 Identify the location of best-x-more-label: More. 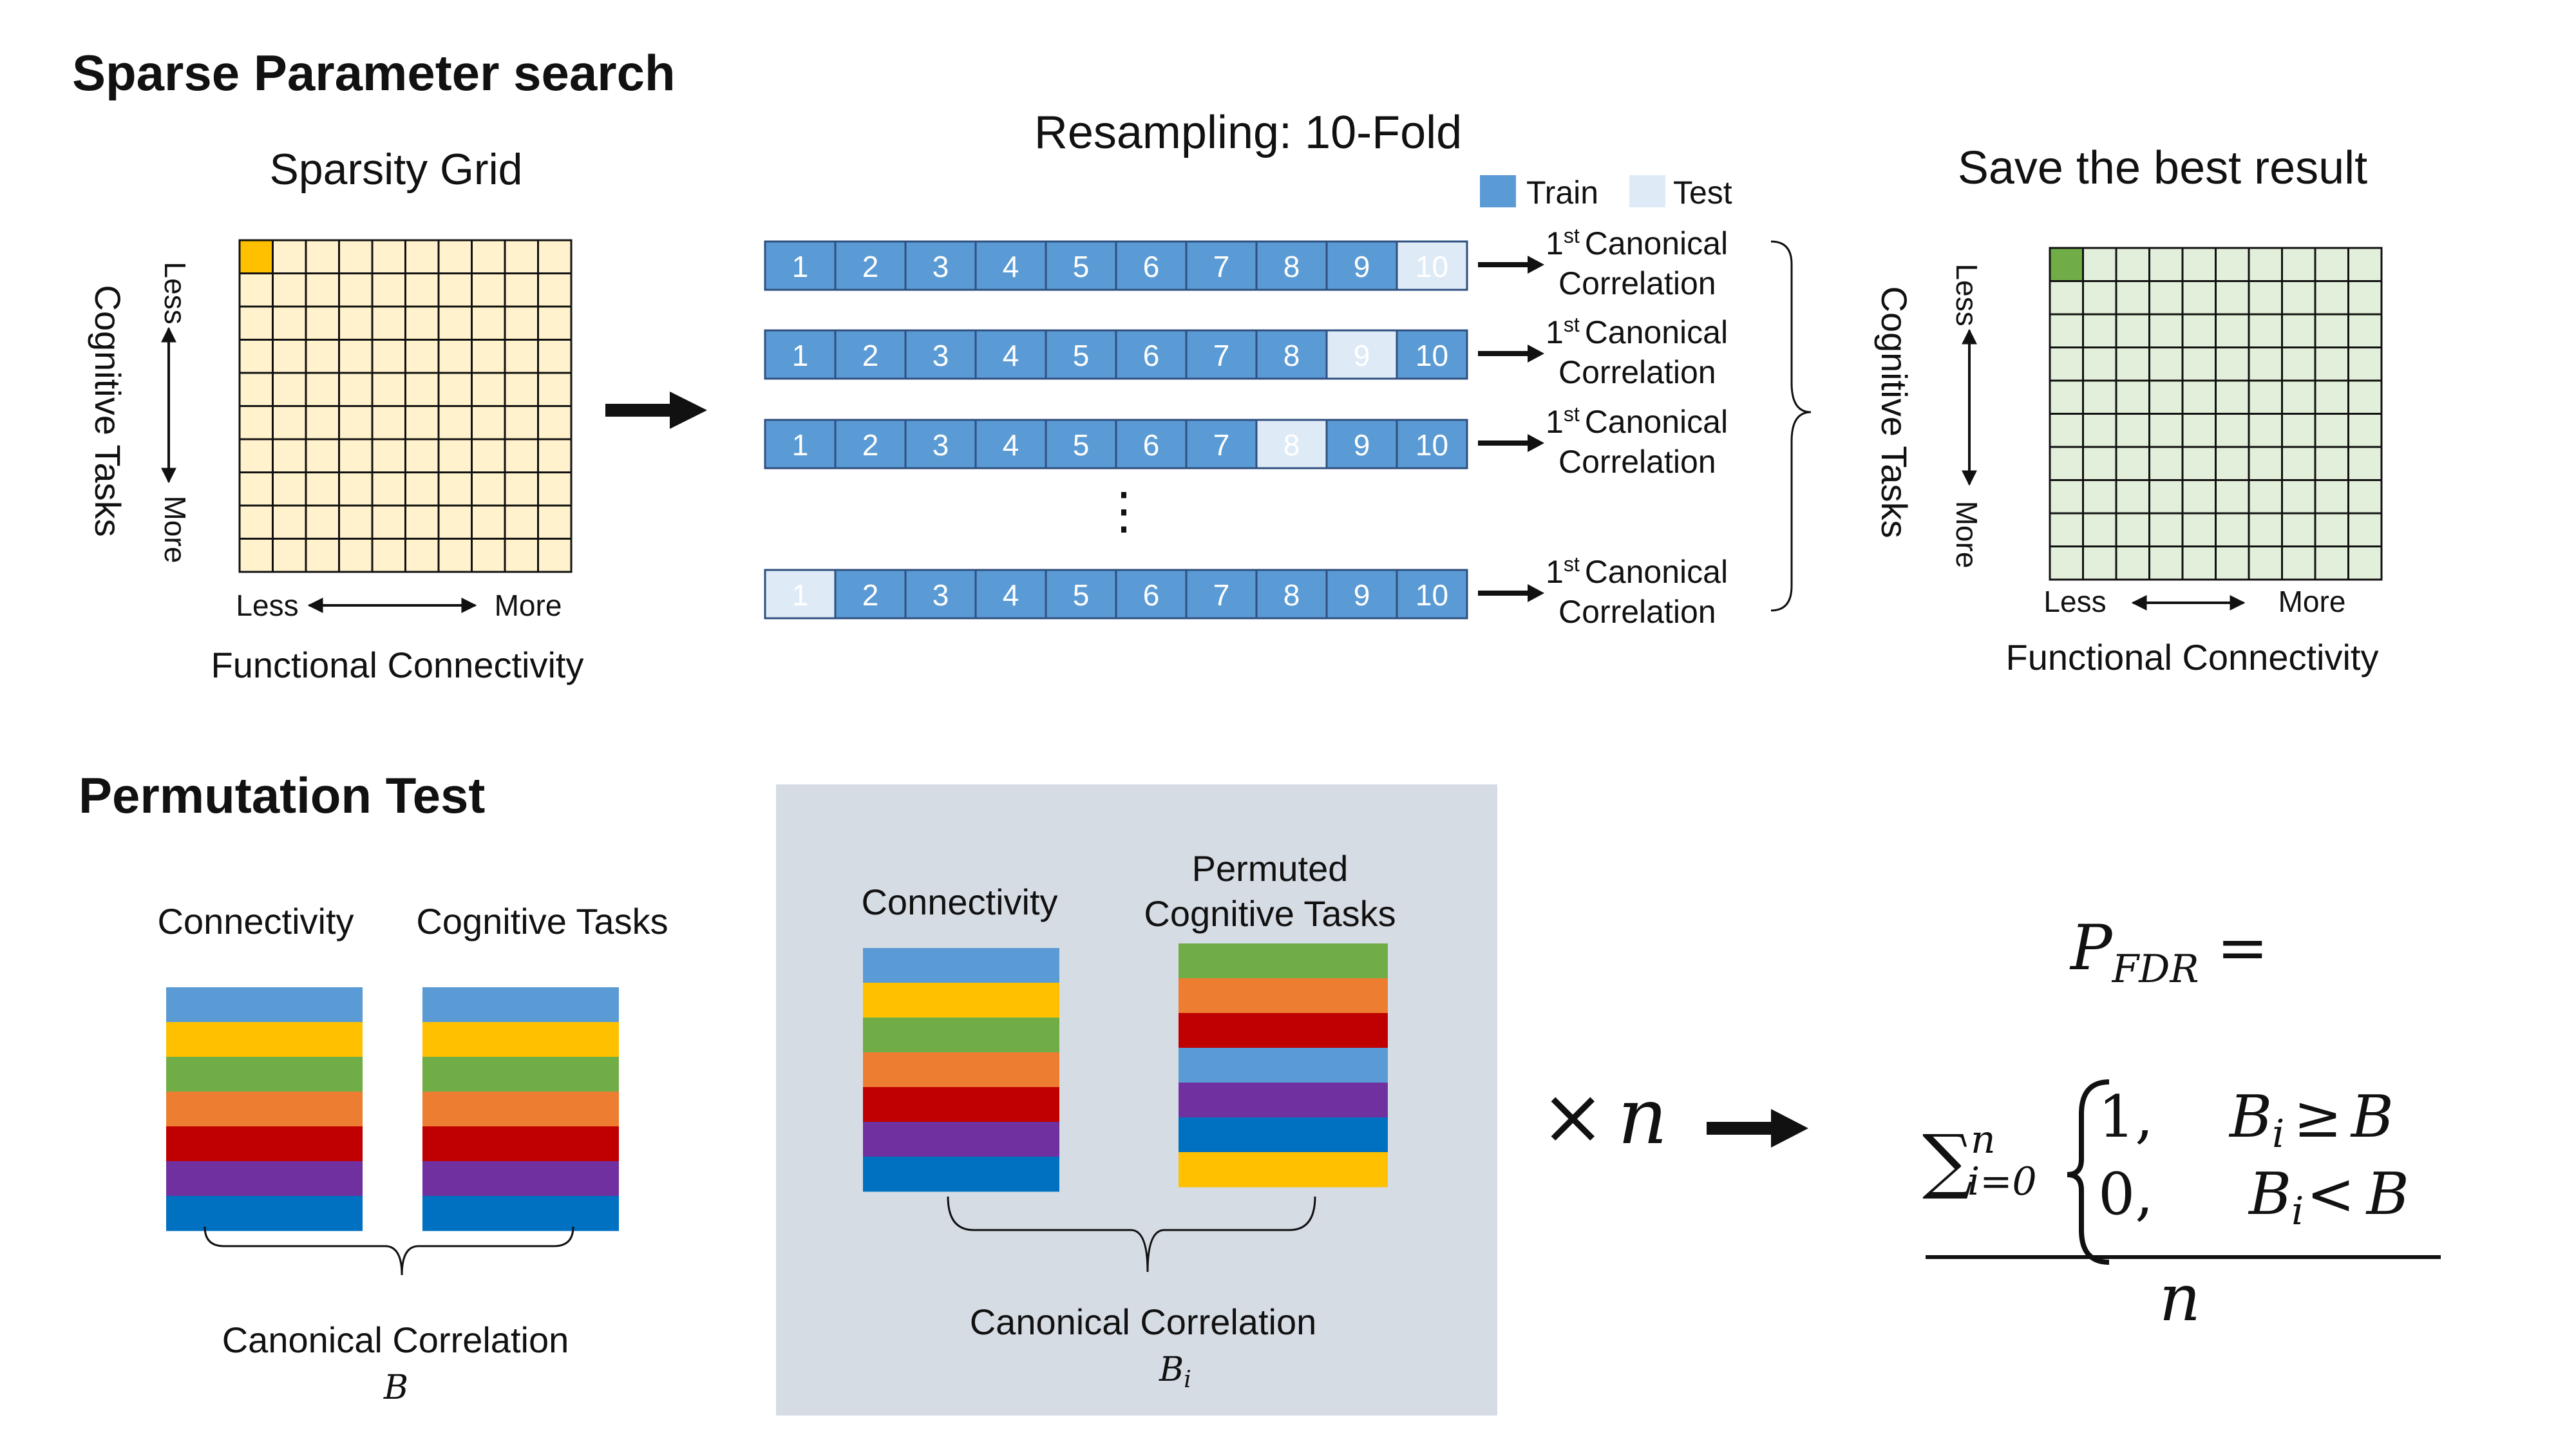
(2312, 602).